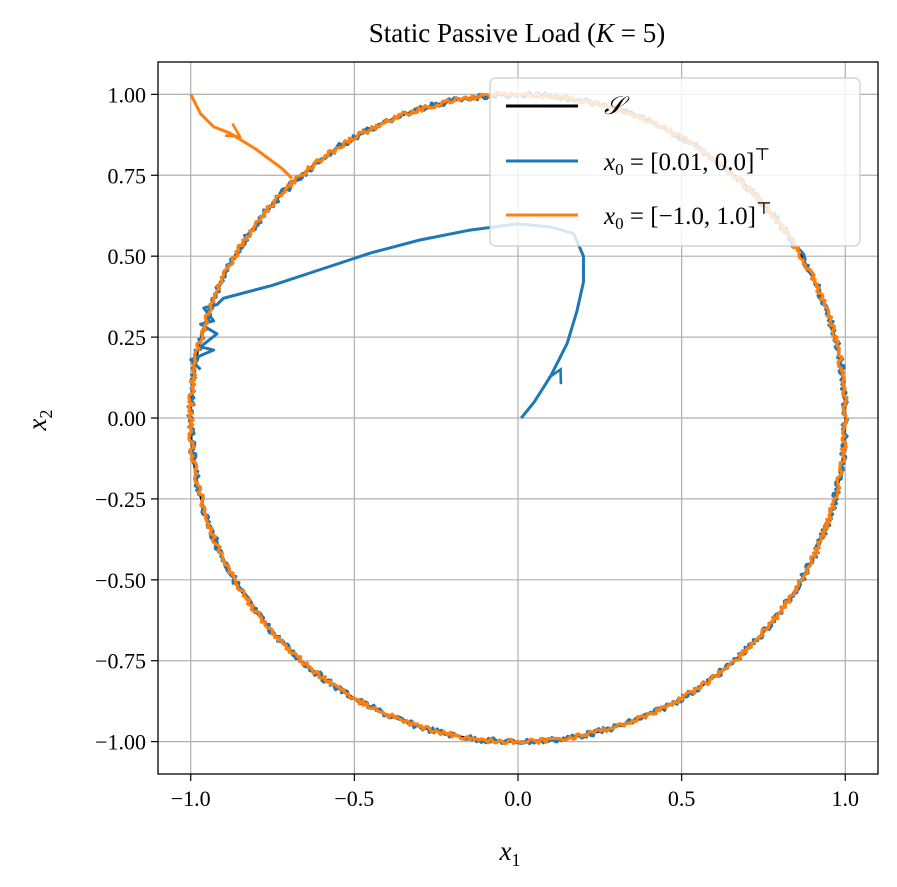  I want to click on series-x0-a-transient, so click(387, 320).